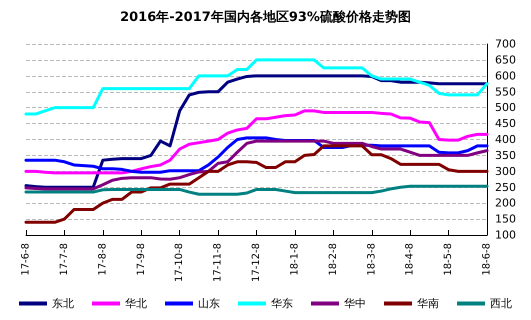  What do you see at coordinates (505, 75) in the screenshot?
I see `y-tick-label: 600` at bounding box center [505, 75].